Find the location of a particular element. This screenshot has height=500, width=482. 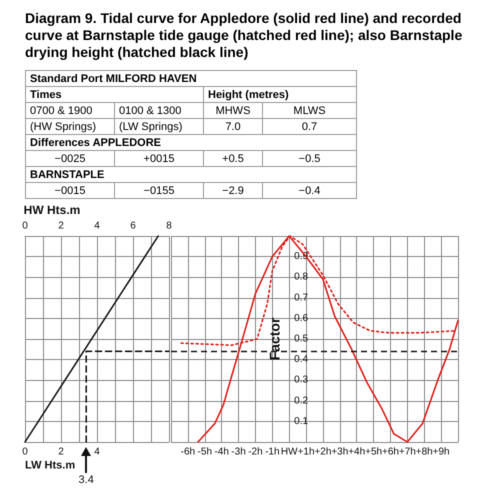

text: +0015 is located at coordinates (159, 158).